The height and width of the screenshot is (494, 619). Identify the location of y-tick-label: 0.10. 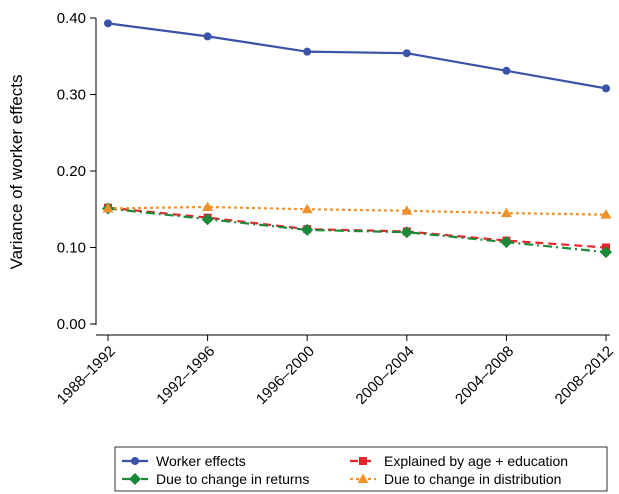
(71, 248).